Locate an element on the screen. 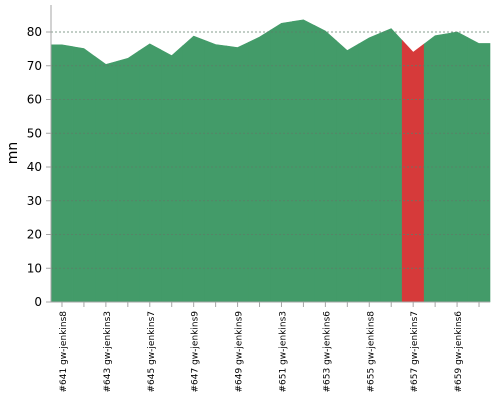 The width and height of the screenshot is (500, 400). y-tick-label: 10 is located at coordinates (34, 268).